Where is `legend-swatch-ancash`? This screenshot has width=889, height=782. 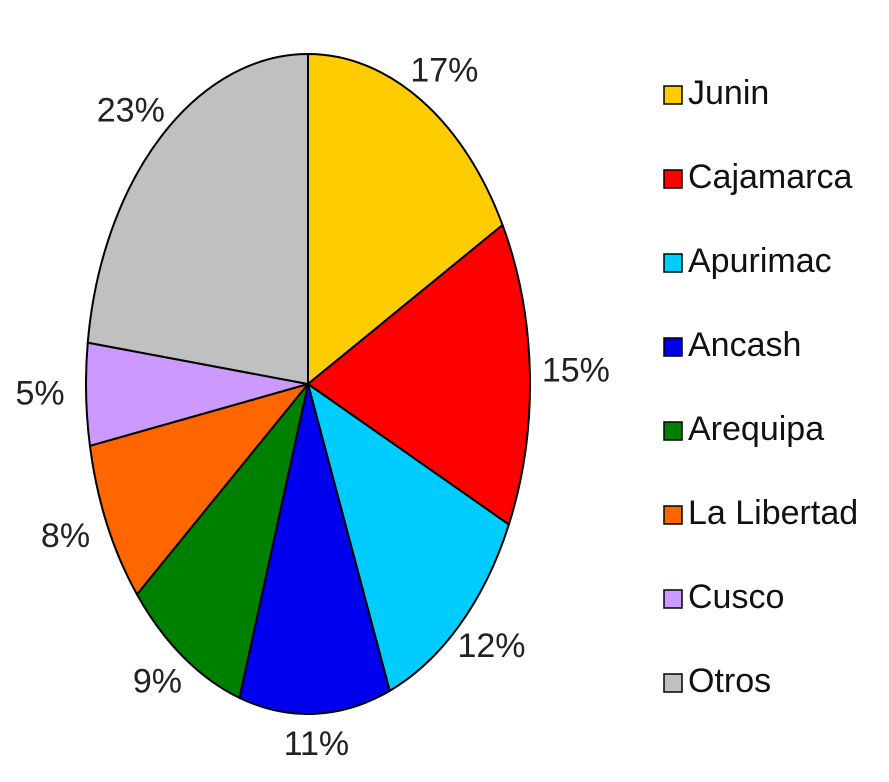 legend-swatch-ancash is located at coordinates (673, 347).